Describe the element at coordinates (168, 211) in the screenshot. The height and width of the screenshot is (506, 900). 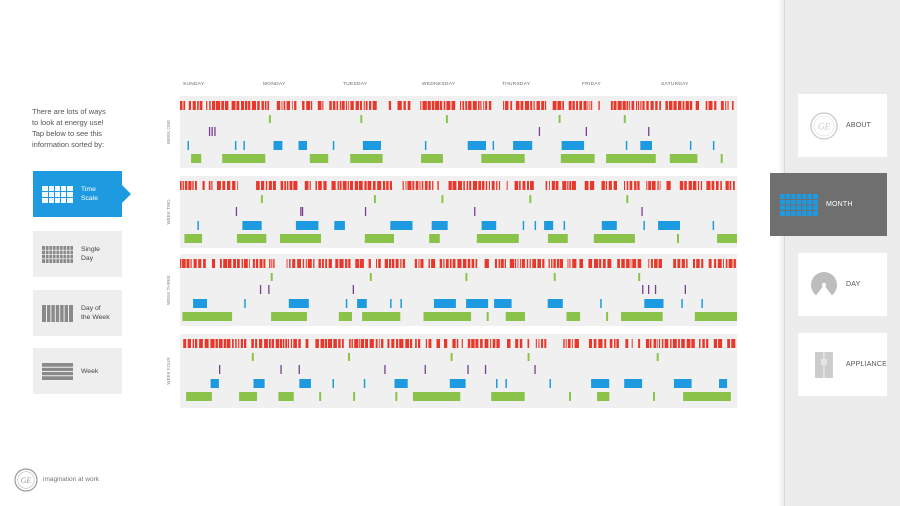
I see `week-label: WEEK TWO` at that location.